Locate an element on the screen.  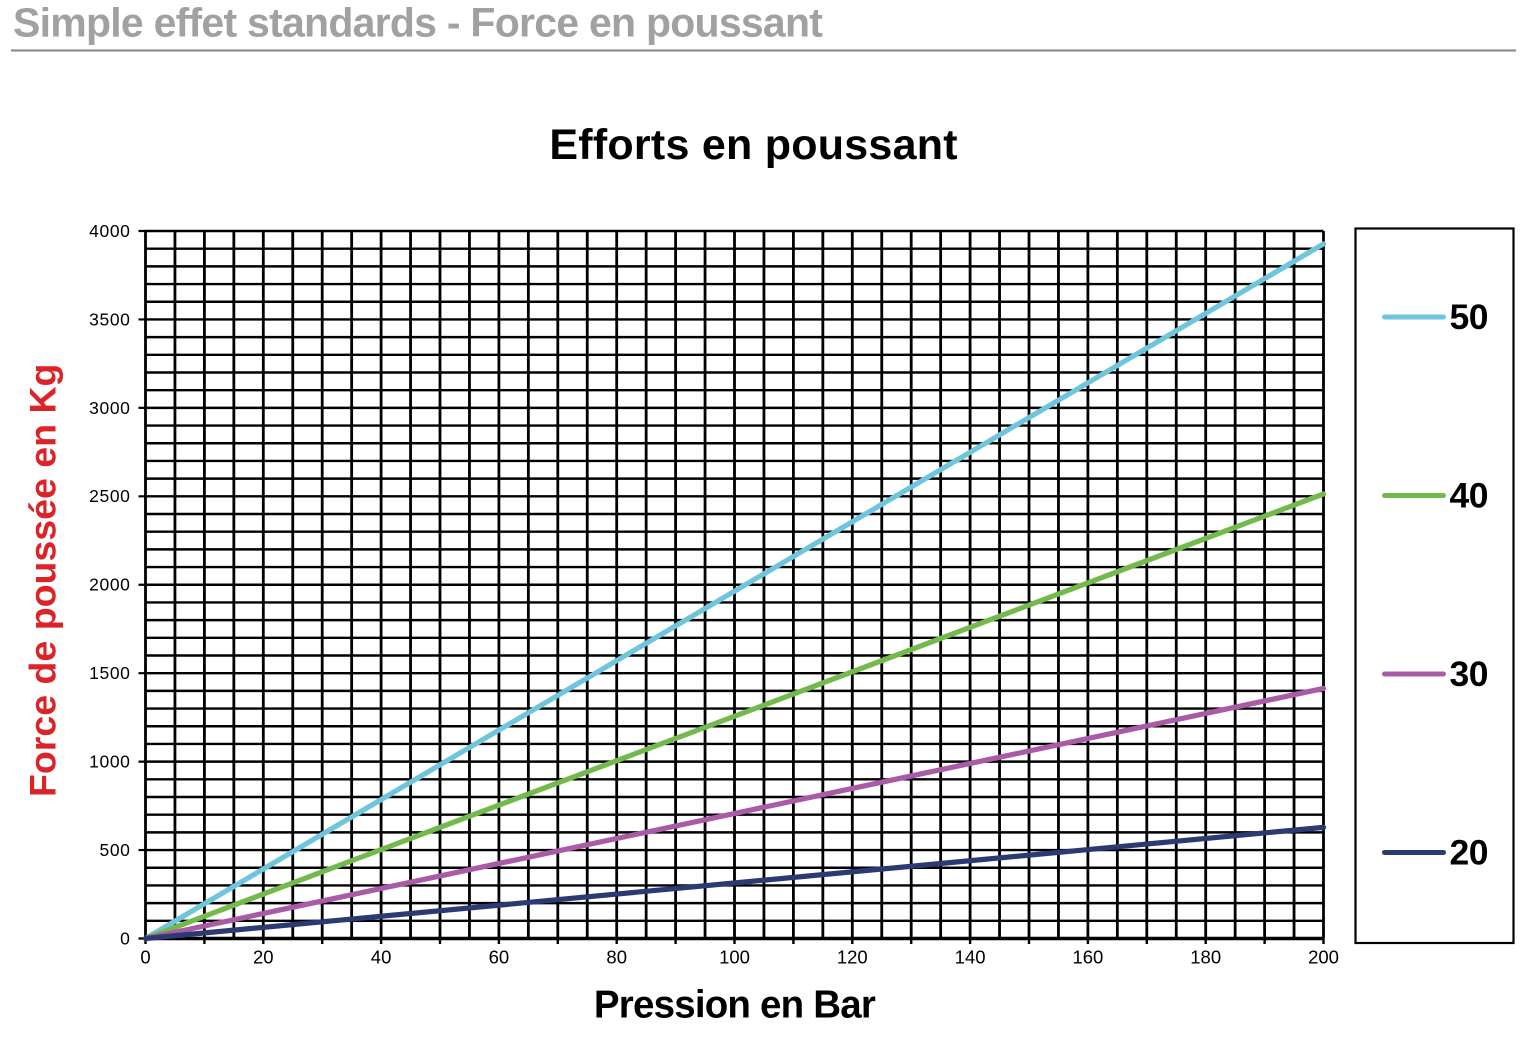
svg-text: 60 is located at coordinates (499, 957).